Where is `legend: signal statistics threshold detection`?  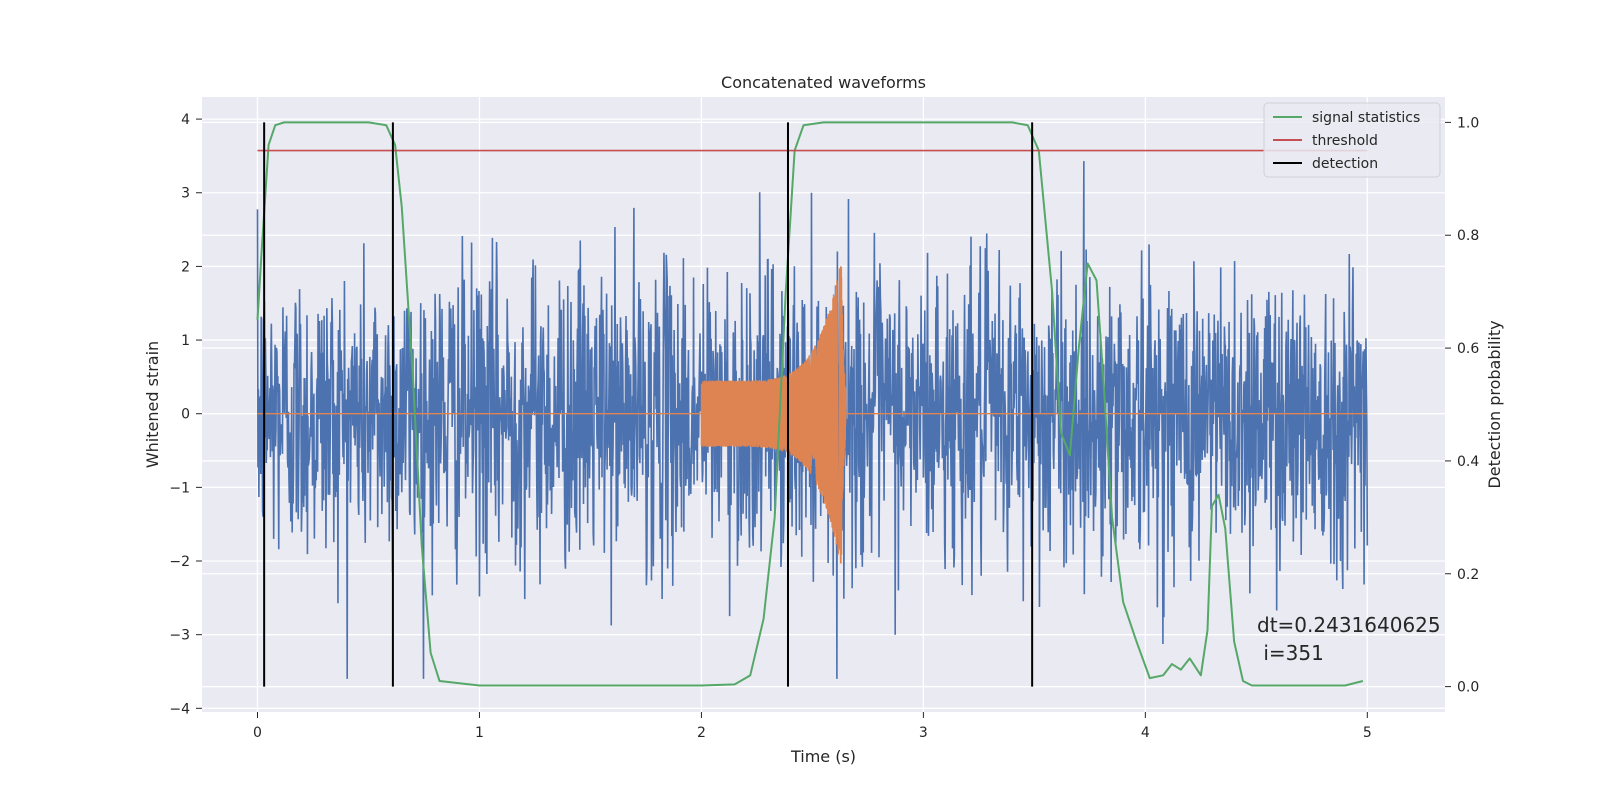
legend: signal statistics threshold detection is located at coordinates (1352, 140).